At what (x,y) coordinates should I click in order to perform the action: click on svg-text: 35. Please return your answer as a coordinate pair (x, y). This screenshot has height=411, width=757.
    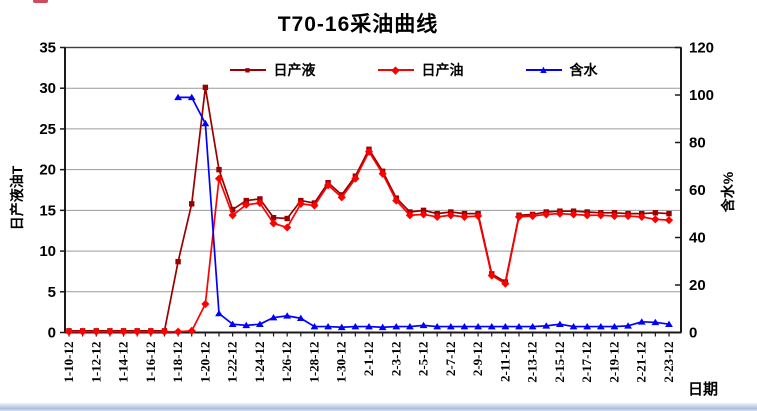
    Looking at the image, I should click on (47, 48).